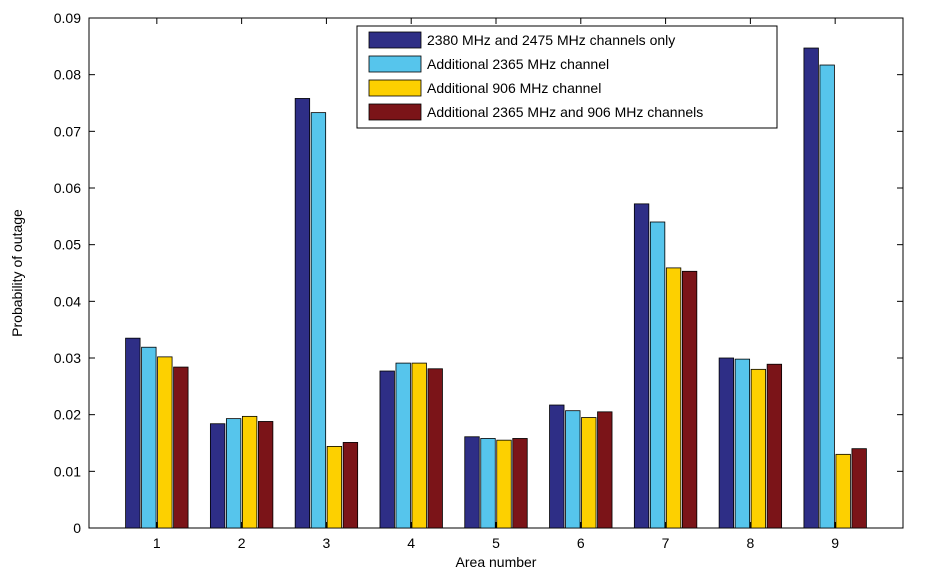 The width and height of the screenshot is (928, 571). What do you see at coordinates (496, 543) in the screenshot?
I see `x-tick-label: 5` at bounding box center [496, 543].